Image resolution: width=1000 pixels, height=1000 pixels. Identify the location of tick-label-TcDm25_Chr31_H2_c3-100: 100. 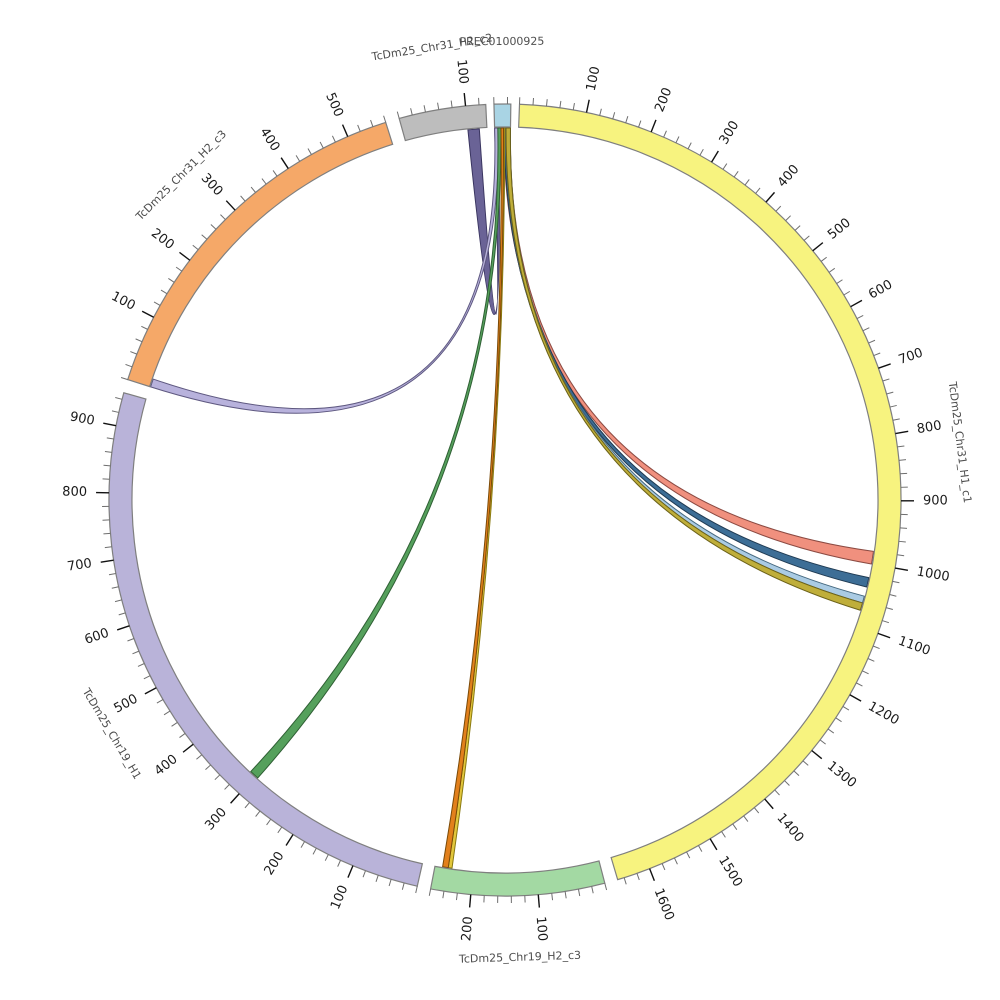
(123, 301).